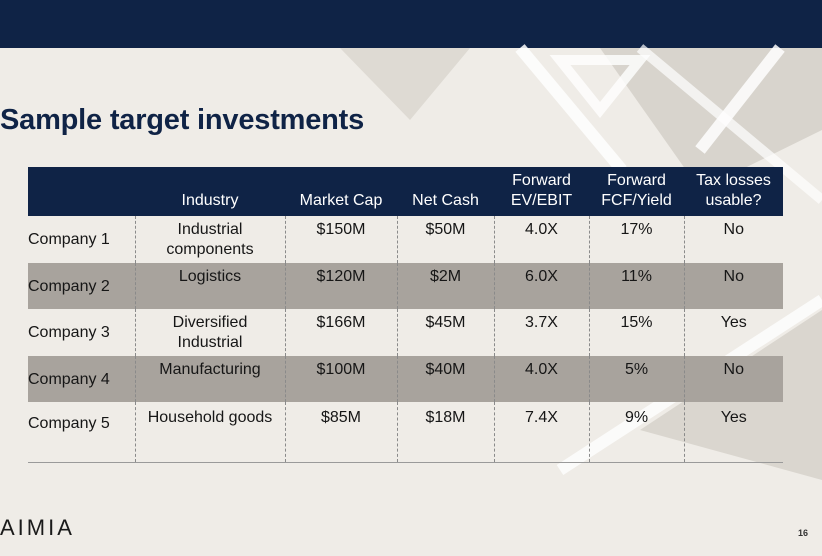  Describe the element at coordinates (636, 239) in the screenshot. I see `fcf-yield-cell: 17%` at that location.